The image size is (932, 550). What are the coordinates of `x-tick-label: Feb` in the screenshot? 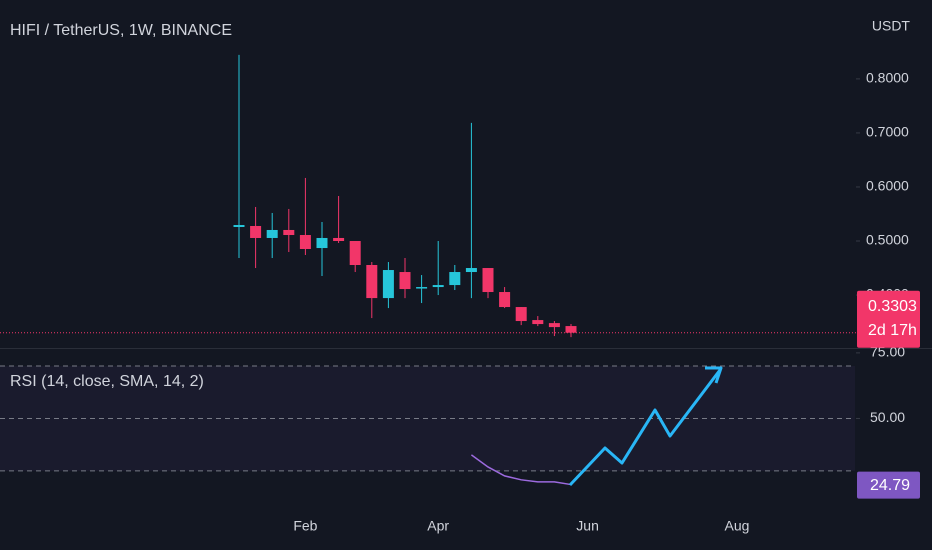 It's located at (305, 526).